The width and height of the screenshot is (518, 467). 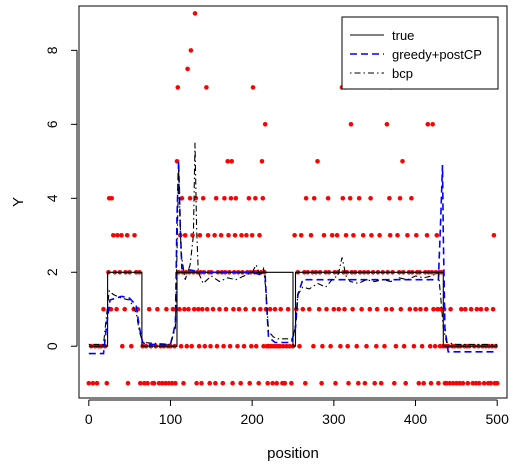 I want to click on legend-box, so click(x=420, y=53).